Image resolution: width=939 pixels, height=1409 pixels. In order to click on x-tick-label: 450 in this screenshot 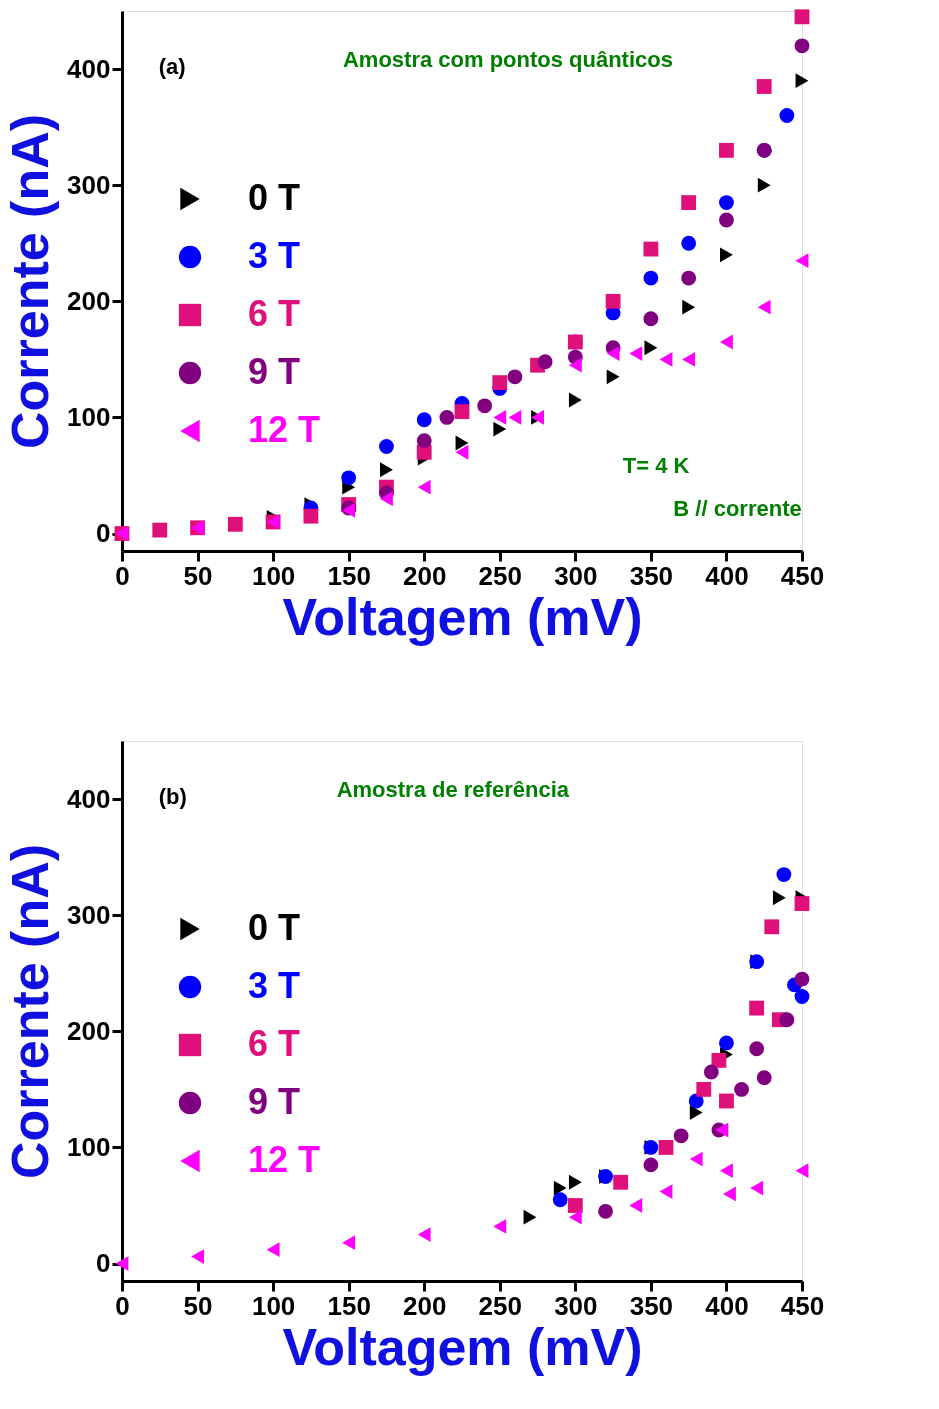, I will do `click(802, 1305)`.